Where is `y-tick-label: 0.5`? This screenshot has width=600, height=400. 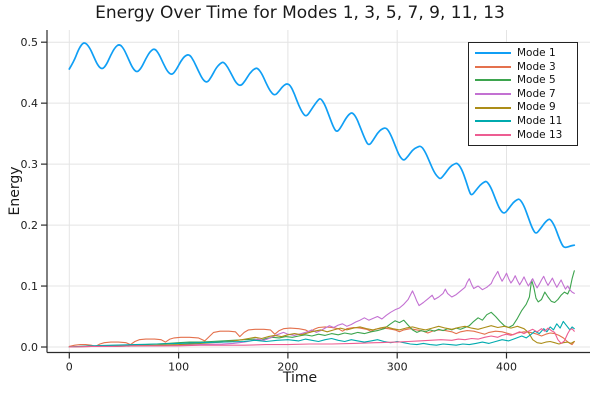
y-tick-label: 0.5 is located at coordinates (30, 42).